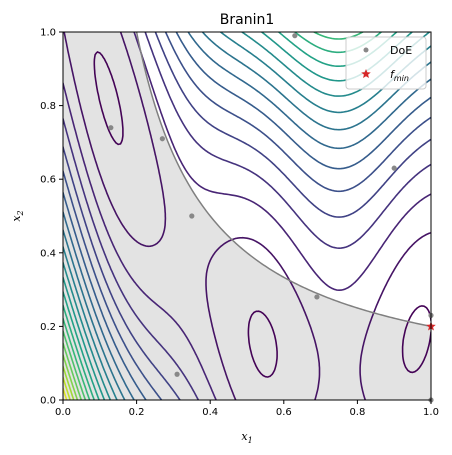 The image size is (452, 455). What do you see at coordinates (366, 74) in the screenshot?
I see `legend-fmin-marker` at bounding box center [366, 74].